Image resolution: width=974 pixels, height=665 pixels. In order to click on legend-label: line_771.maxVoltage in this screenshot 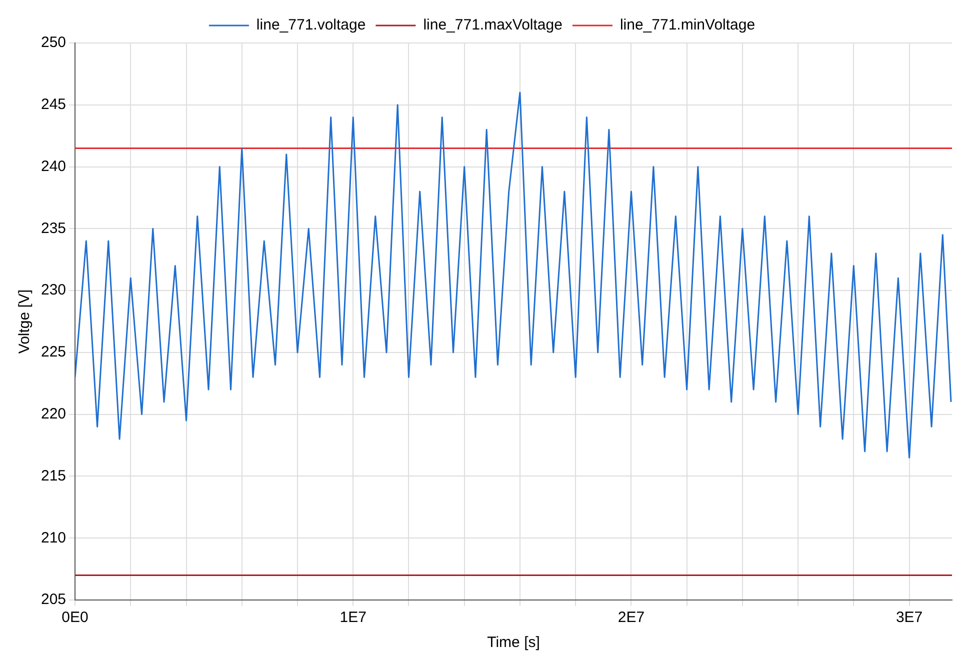, I will do `click(492, 25)`.